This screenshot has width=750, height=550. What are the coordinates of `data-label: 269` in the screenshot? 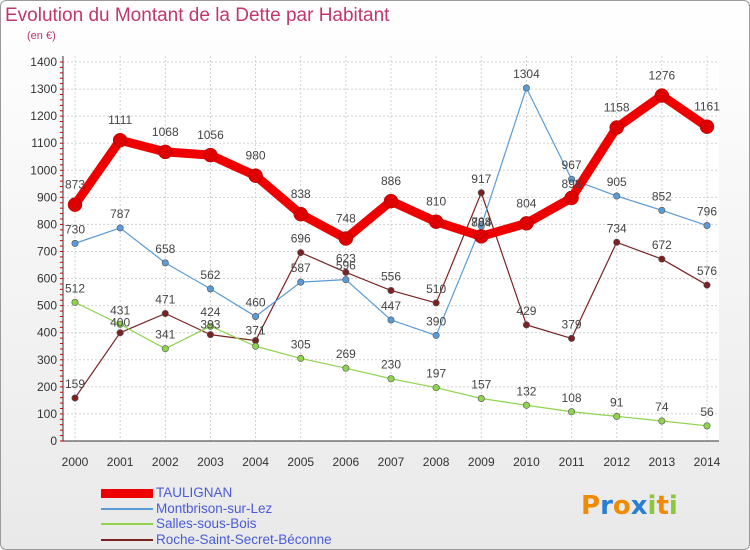 It's located at (346, 354).